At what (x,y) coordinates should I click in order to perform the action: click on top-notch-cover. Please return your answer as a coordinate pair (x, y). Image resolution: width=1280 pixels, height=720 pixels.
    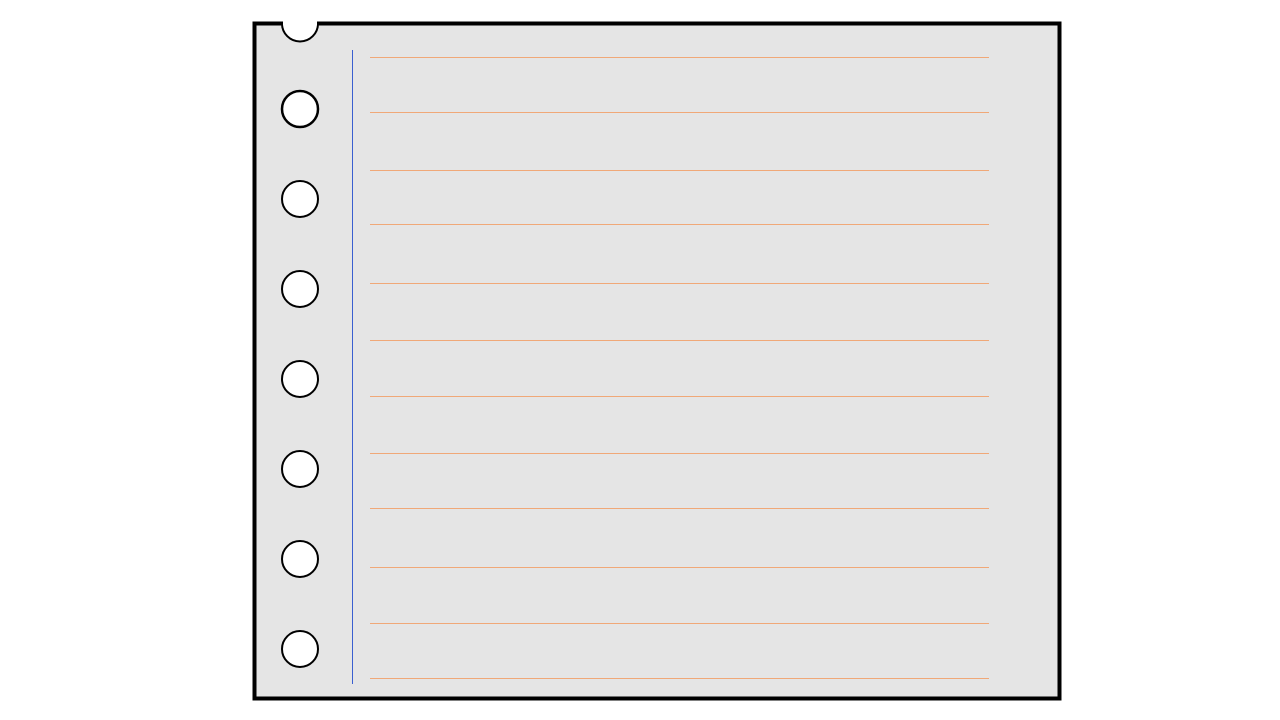
    Looking at the image, I should click on (300, 23).